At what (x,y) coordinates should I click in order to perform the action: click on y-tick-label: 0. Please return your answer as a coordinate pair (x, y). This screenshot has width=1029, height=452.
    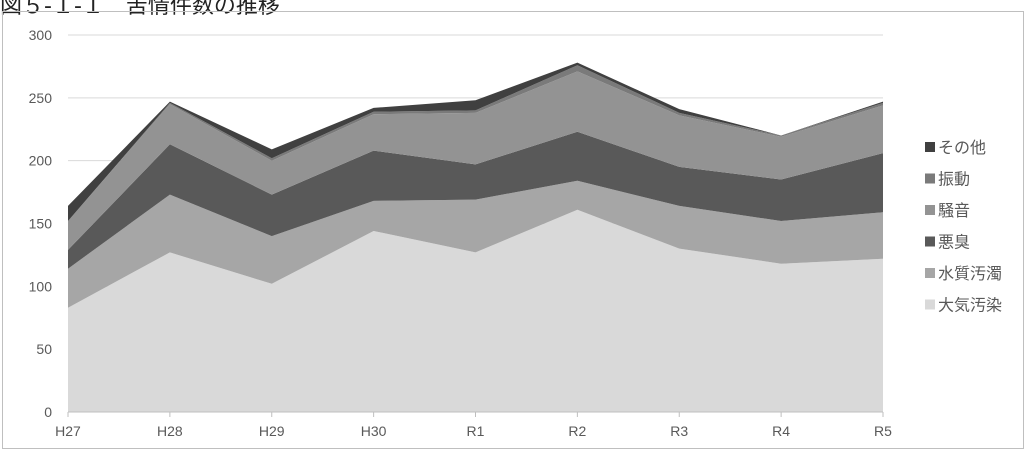
    Looking at the image, I should click on (48, 412).